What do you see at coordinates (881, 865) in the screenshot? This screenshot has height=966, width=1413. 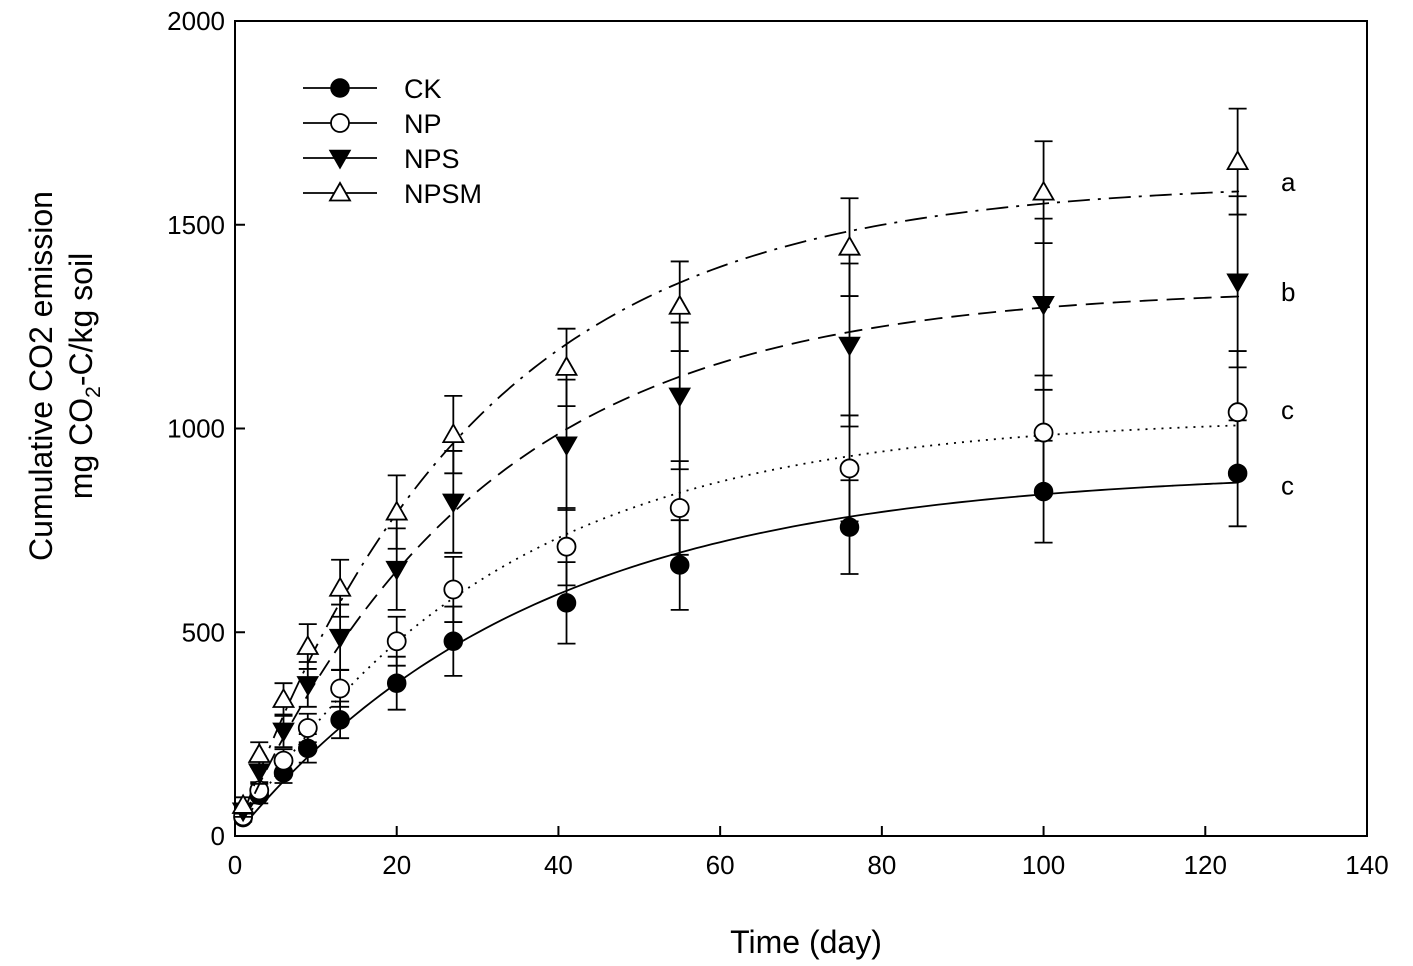 I see `x-tick-label: 80` at bounding box center [881, 865].